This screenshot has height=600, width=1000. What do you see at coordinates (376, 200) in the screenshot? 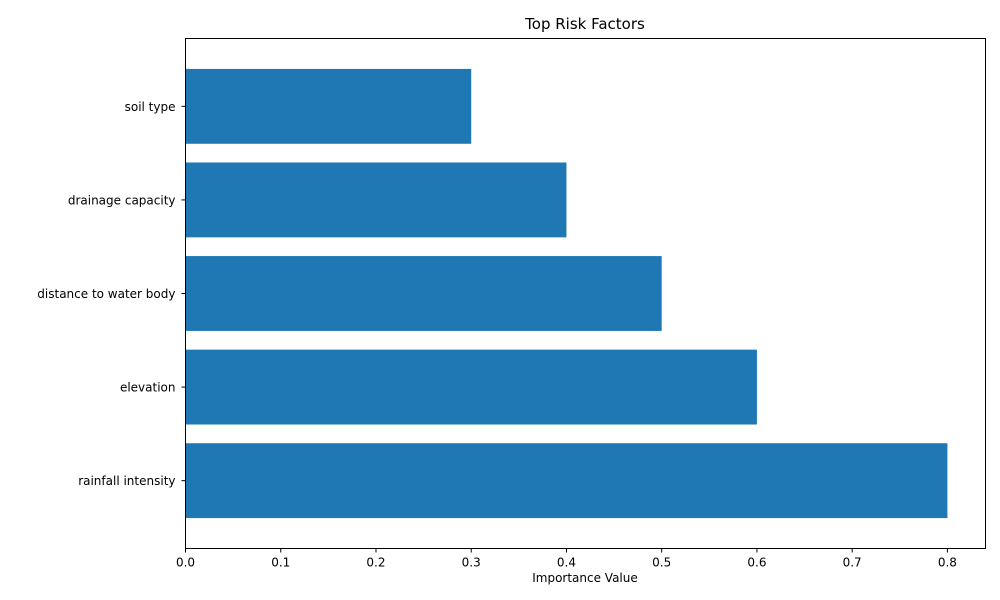
I see `bar-drainage-capacity` at bounding box center [376, 200].